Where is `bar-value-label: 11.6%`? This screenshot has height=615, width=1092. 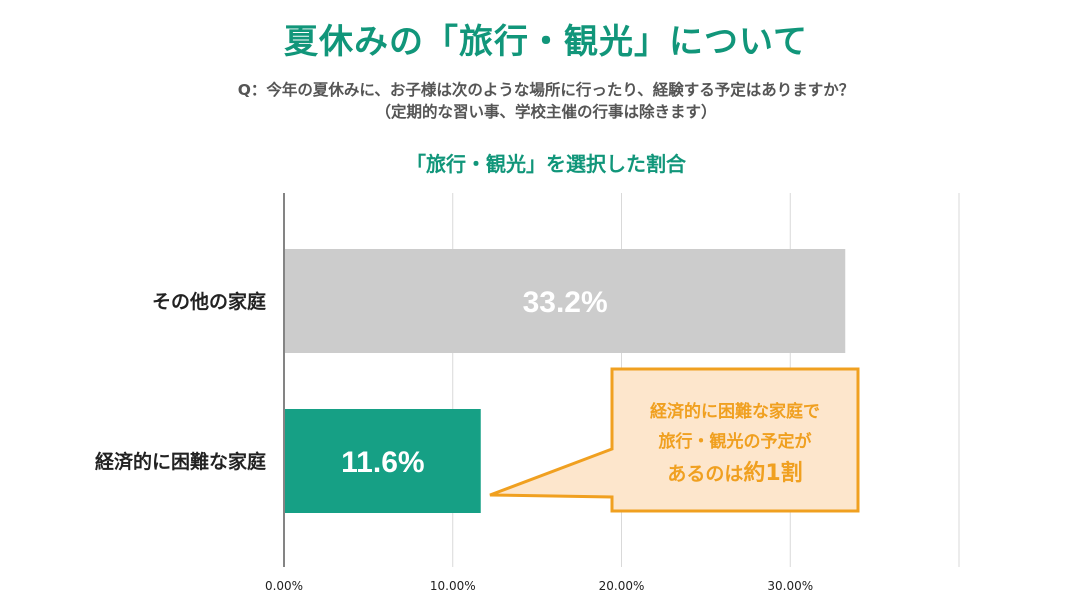 bar-value-label: 11.6% is located at coordinates (382, 462).